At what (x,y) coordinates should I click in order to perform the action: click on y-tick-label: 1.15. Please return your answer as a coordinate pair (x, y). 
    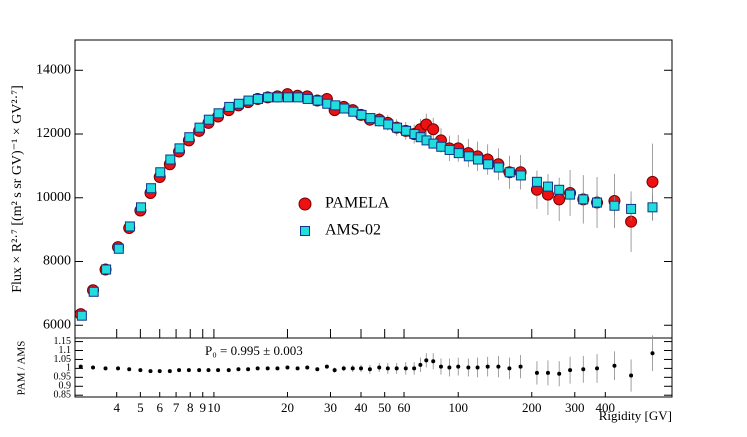
    Looking at the image, I should click on (63, 341).